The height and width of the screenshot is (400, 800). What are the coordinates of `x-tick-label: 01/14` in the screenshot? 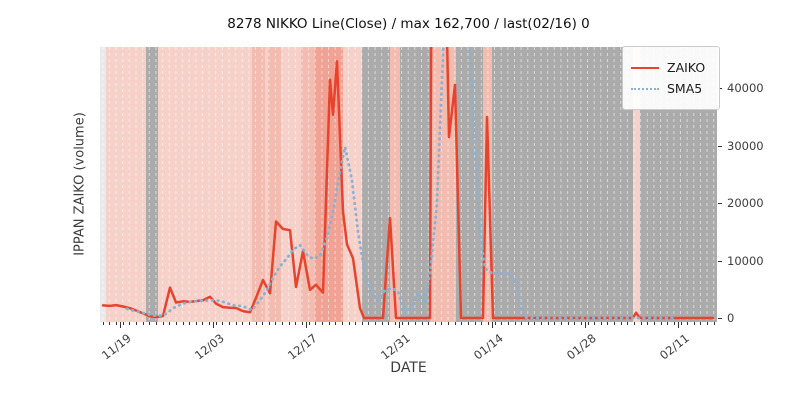 It's located at (488, 347).